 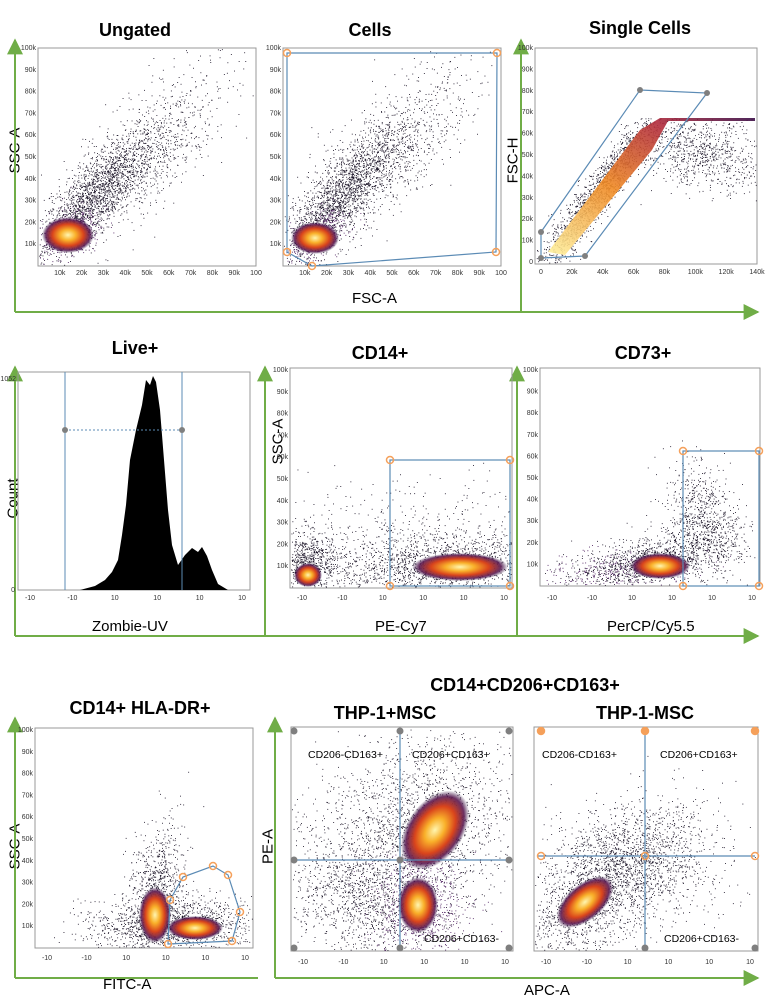 What do you see at coordinates (531, 262) in the screenshot?
I see `single-y-tick: 0` at bounding box center [531, 262].